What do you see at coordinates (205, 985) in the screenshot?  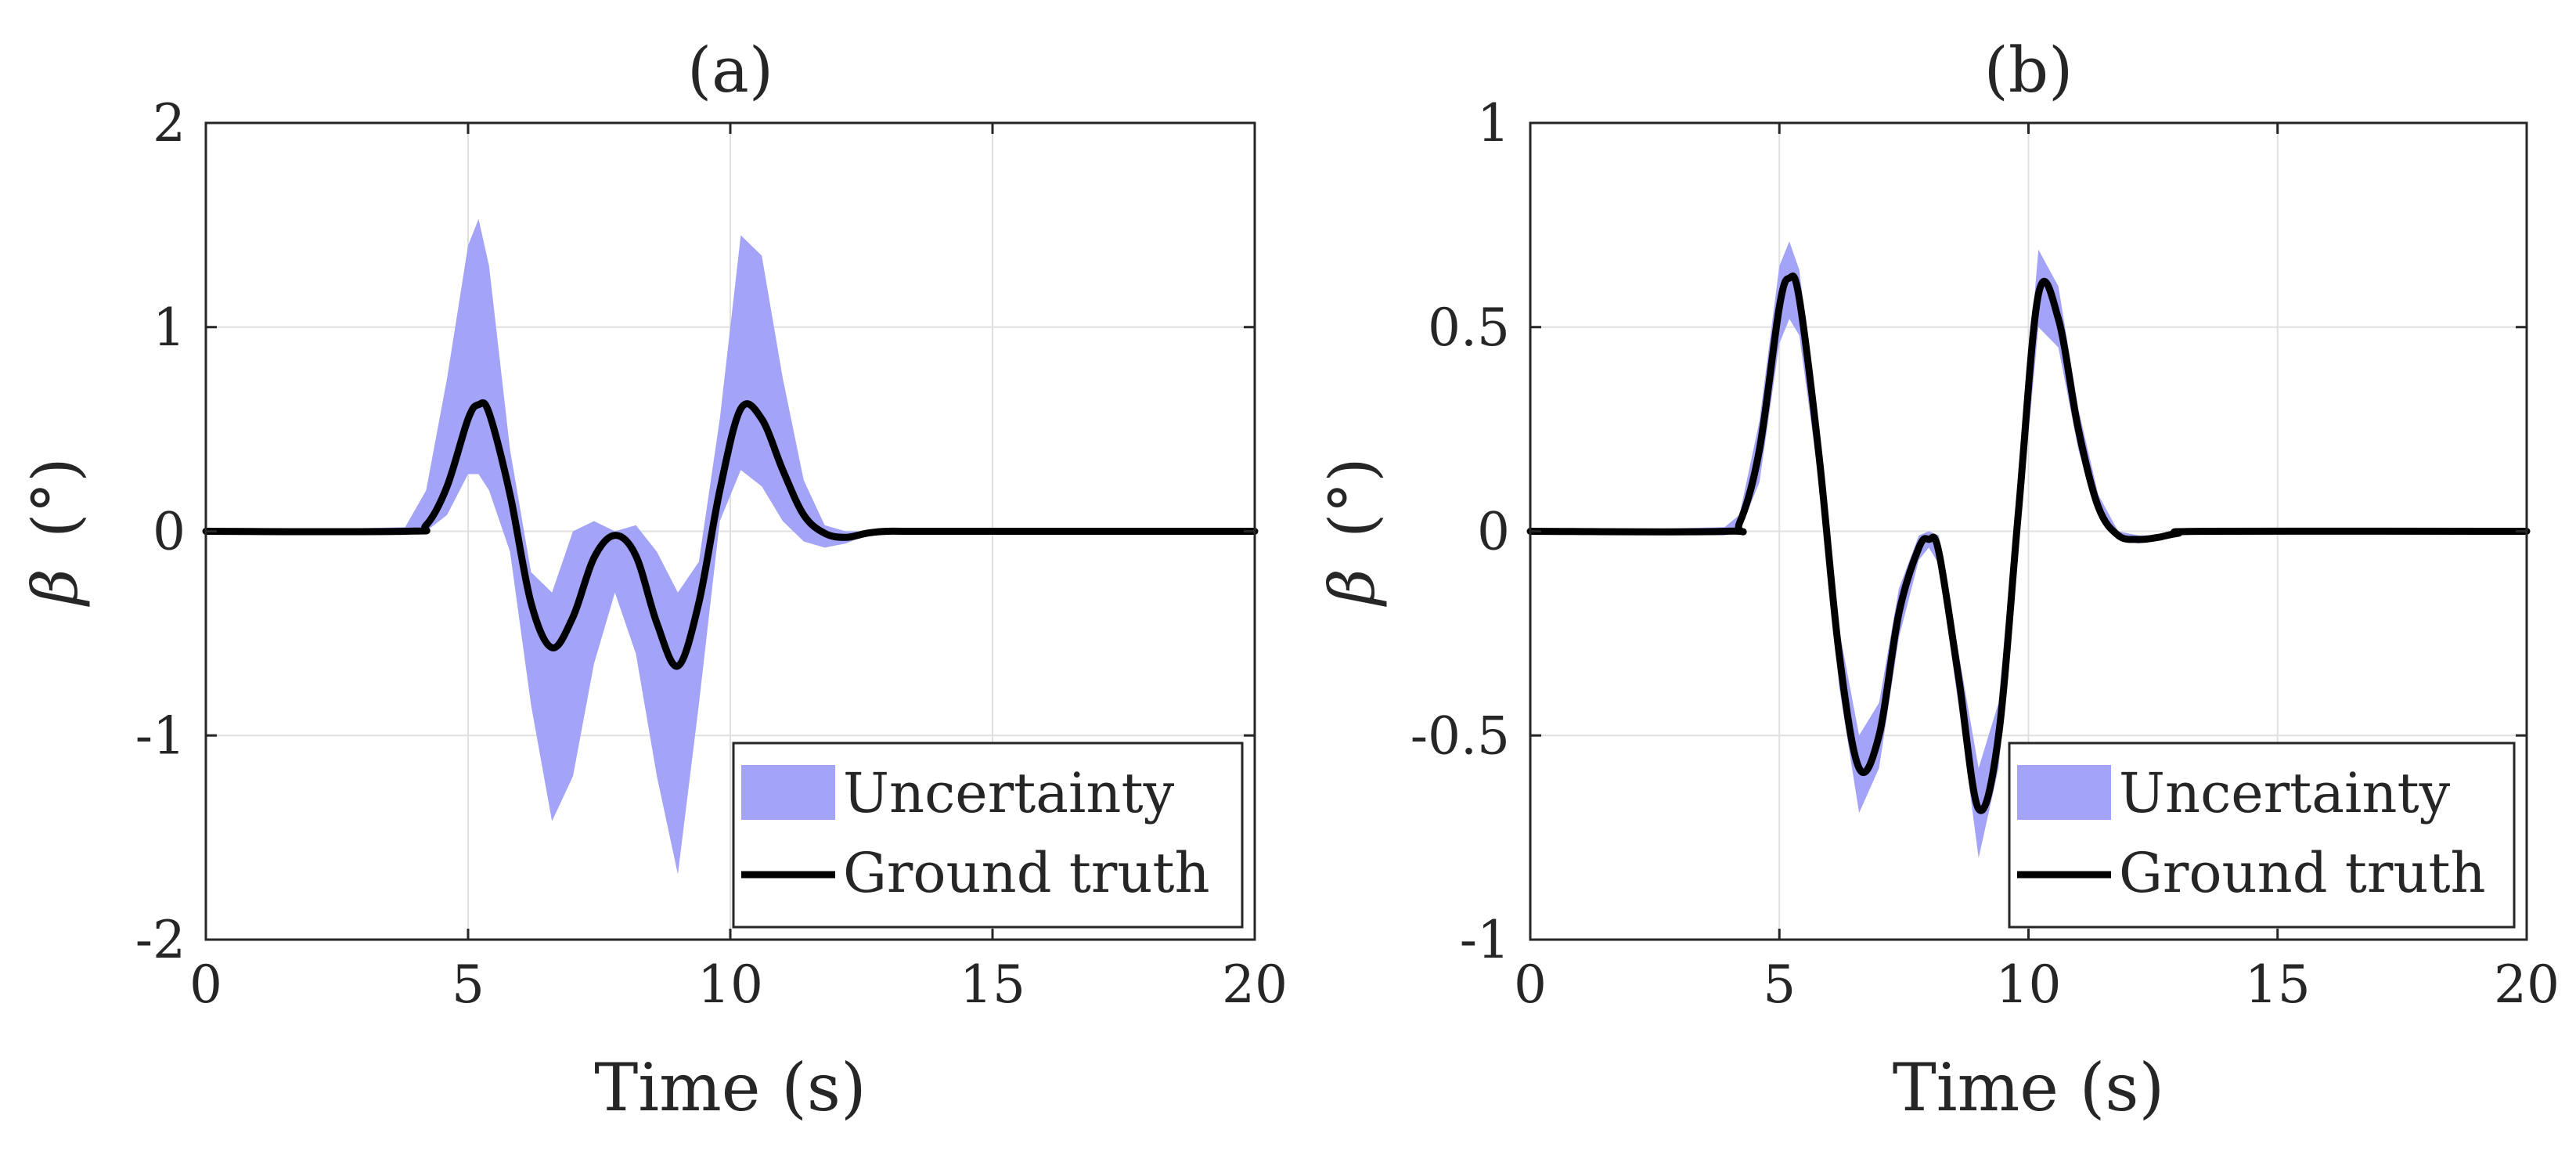 I see `panel-a-xtick-label: 0` at bounding box center [205, 985].